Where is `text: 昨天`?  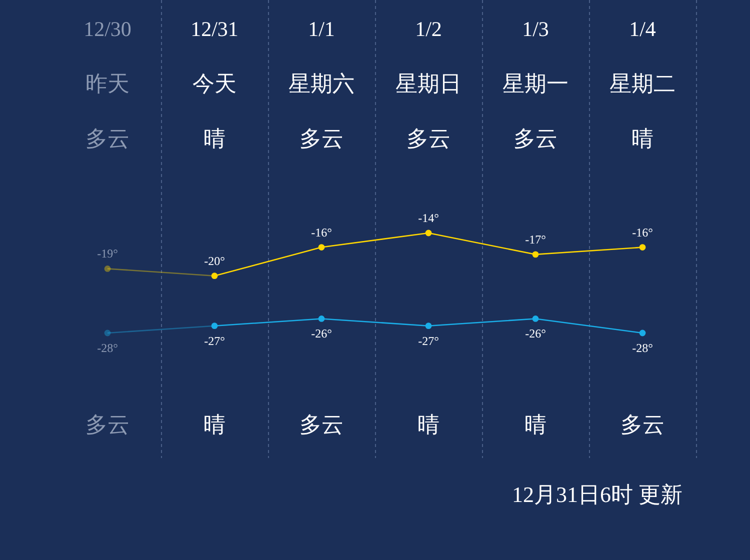
text: 昨天 is located at coordinates (107, 84).